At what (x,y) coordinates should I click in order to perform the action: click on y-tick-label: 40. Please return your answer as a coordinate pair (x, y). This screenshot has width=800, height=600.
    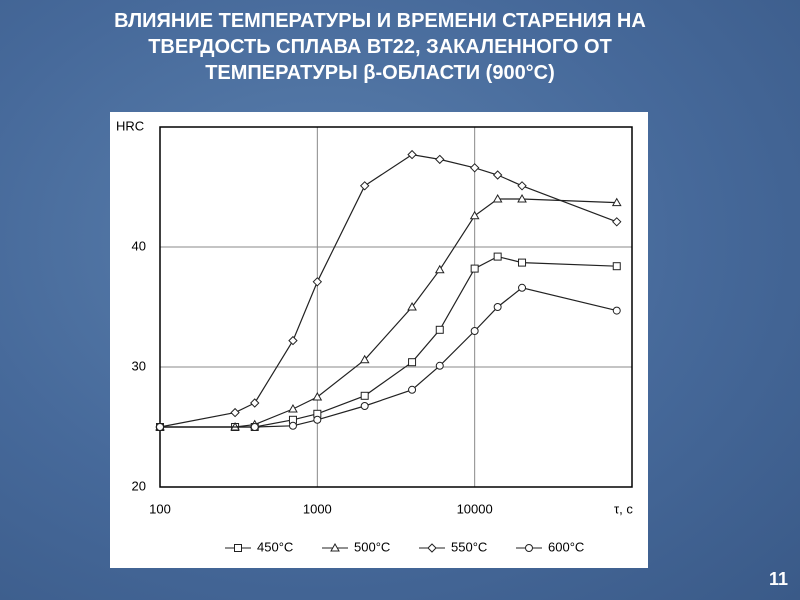
    Looking at the image, I should click on (139, 245).